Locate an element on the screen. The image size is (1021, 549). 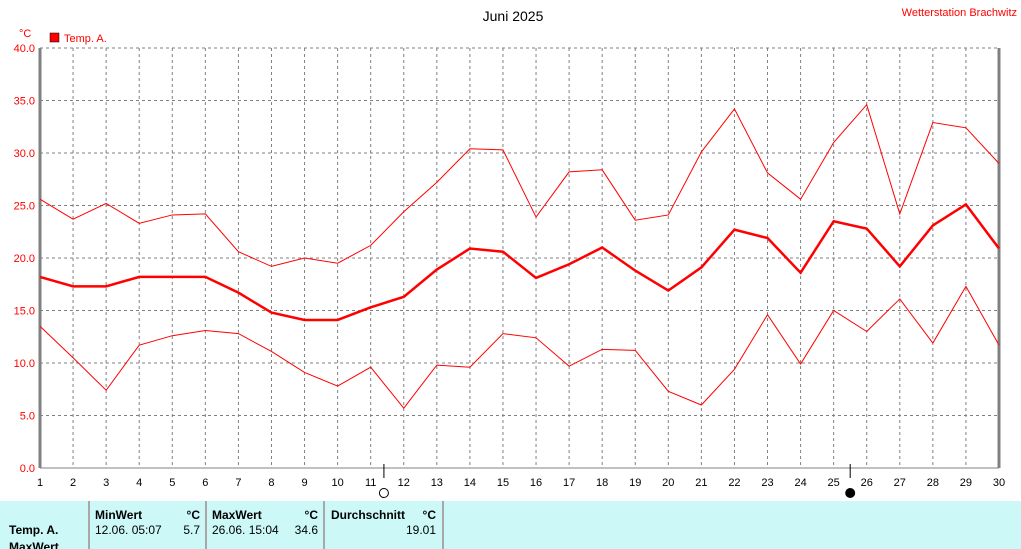
y-tick-label: 20.0 is located at coordinates (24, 259).